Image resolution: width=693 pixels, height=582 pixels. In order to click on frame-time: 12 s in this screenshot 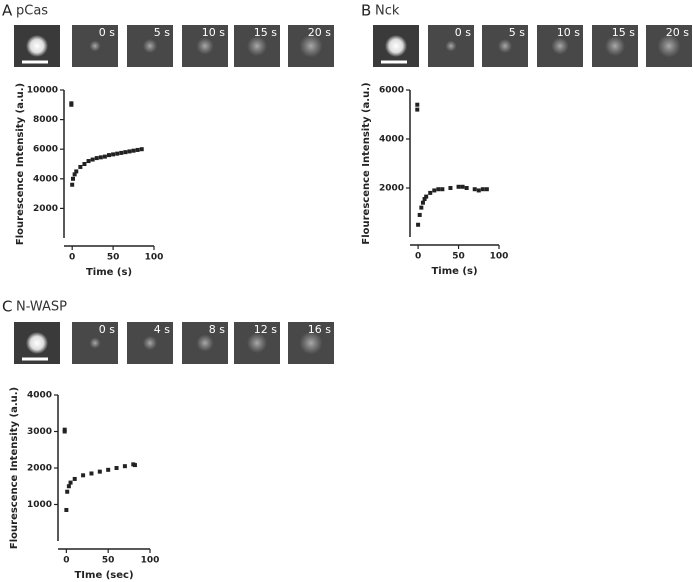, I will do `click(265, 329)`.